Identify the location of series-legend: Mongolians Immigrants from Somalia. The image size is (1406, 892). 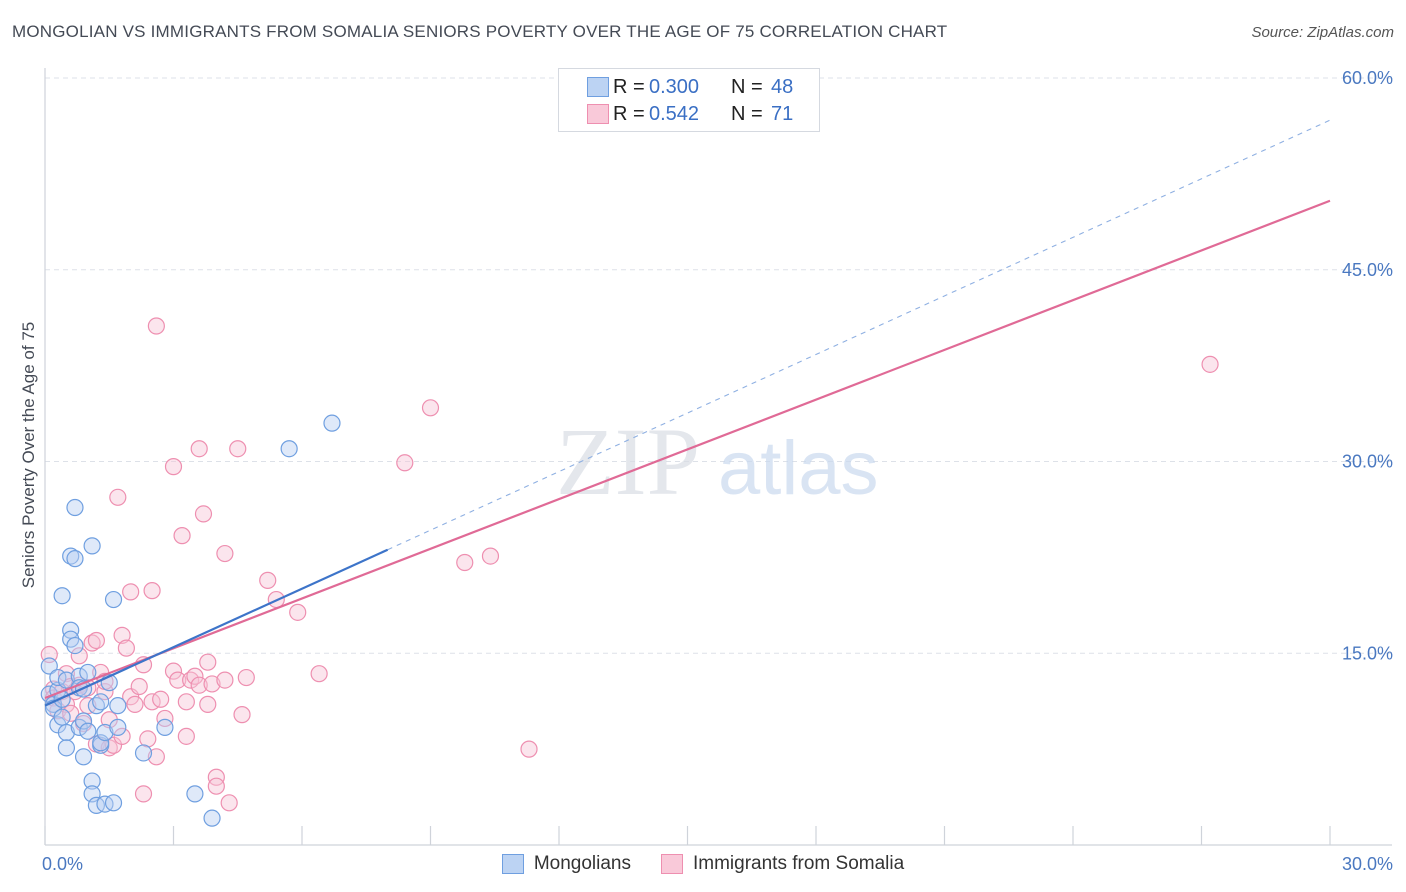
(703, 864).